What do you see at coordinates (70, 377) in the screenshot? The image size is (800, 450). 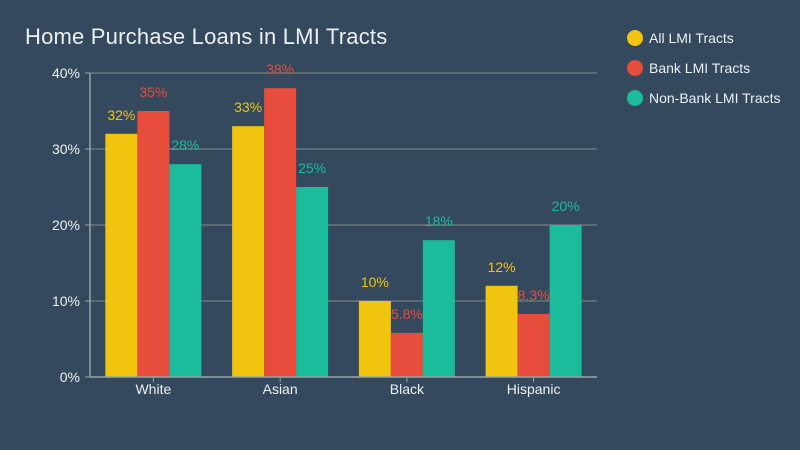 I see `y-tick-label: 0%` at bounding box center [70, 377].